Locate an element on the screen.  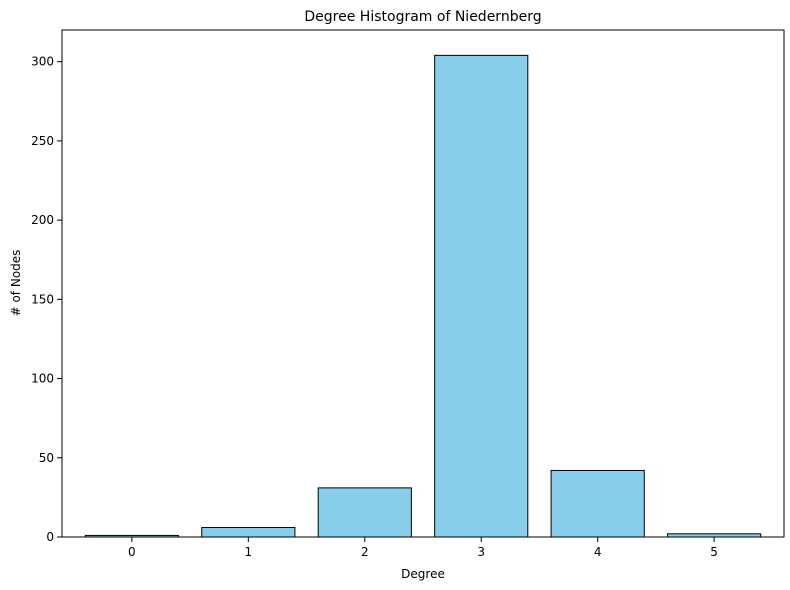
x-tick-label: 2 is located at coordinates (365, 552).